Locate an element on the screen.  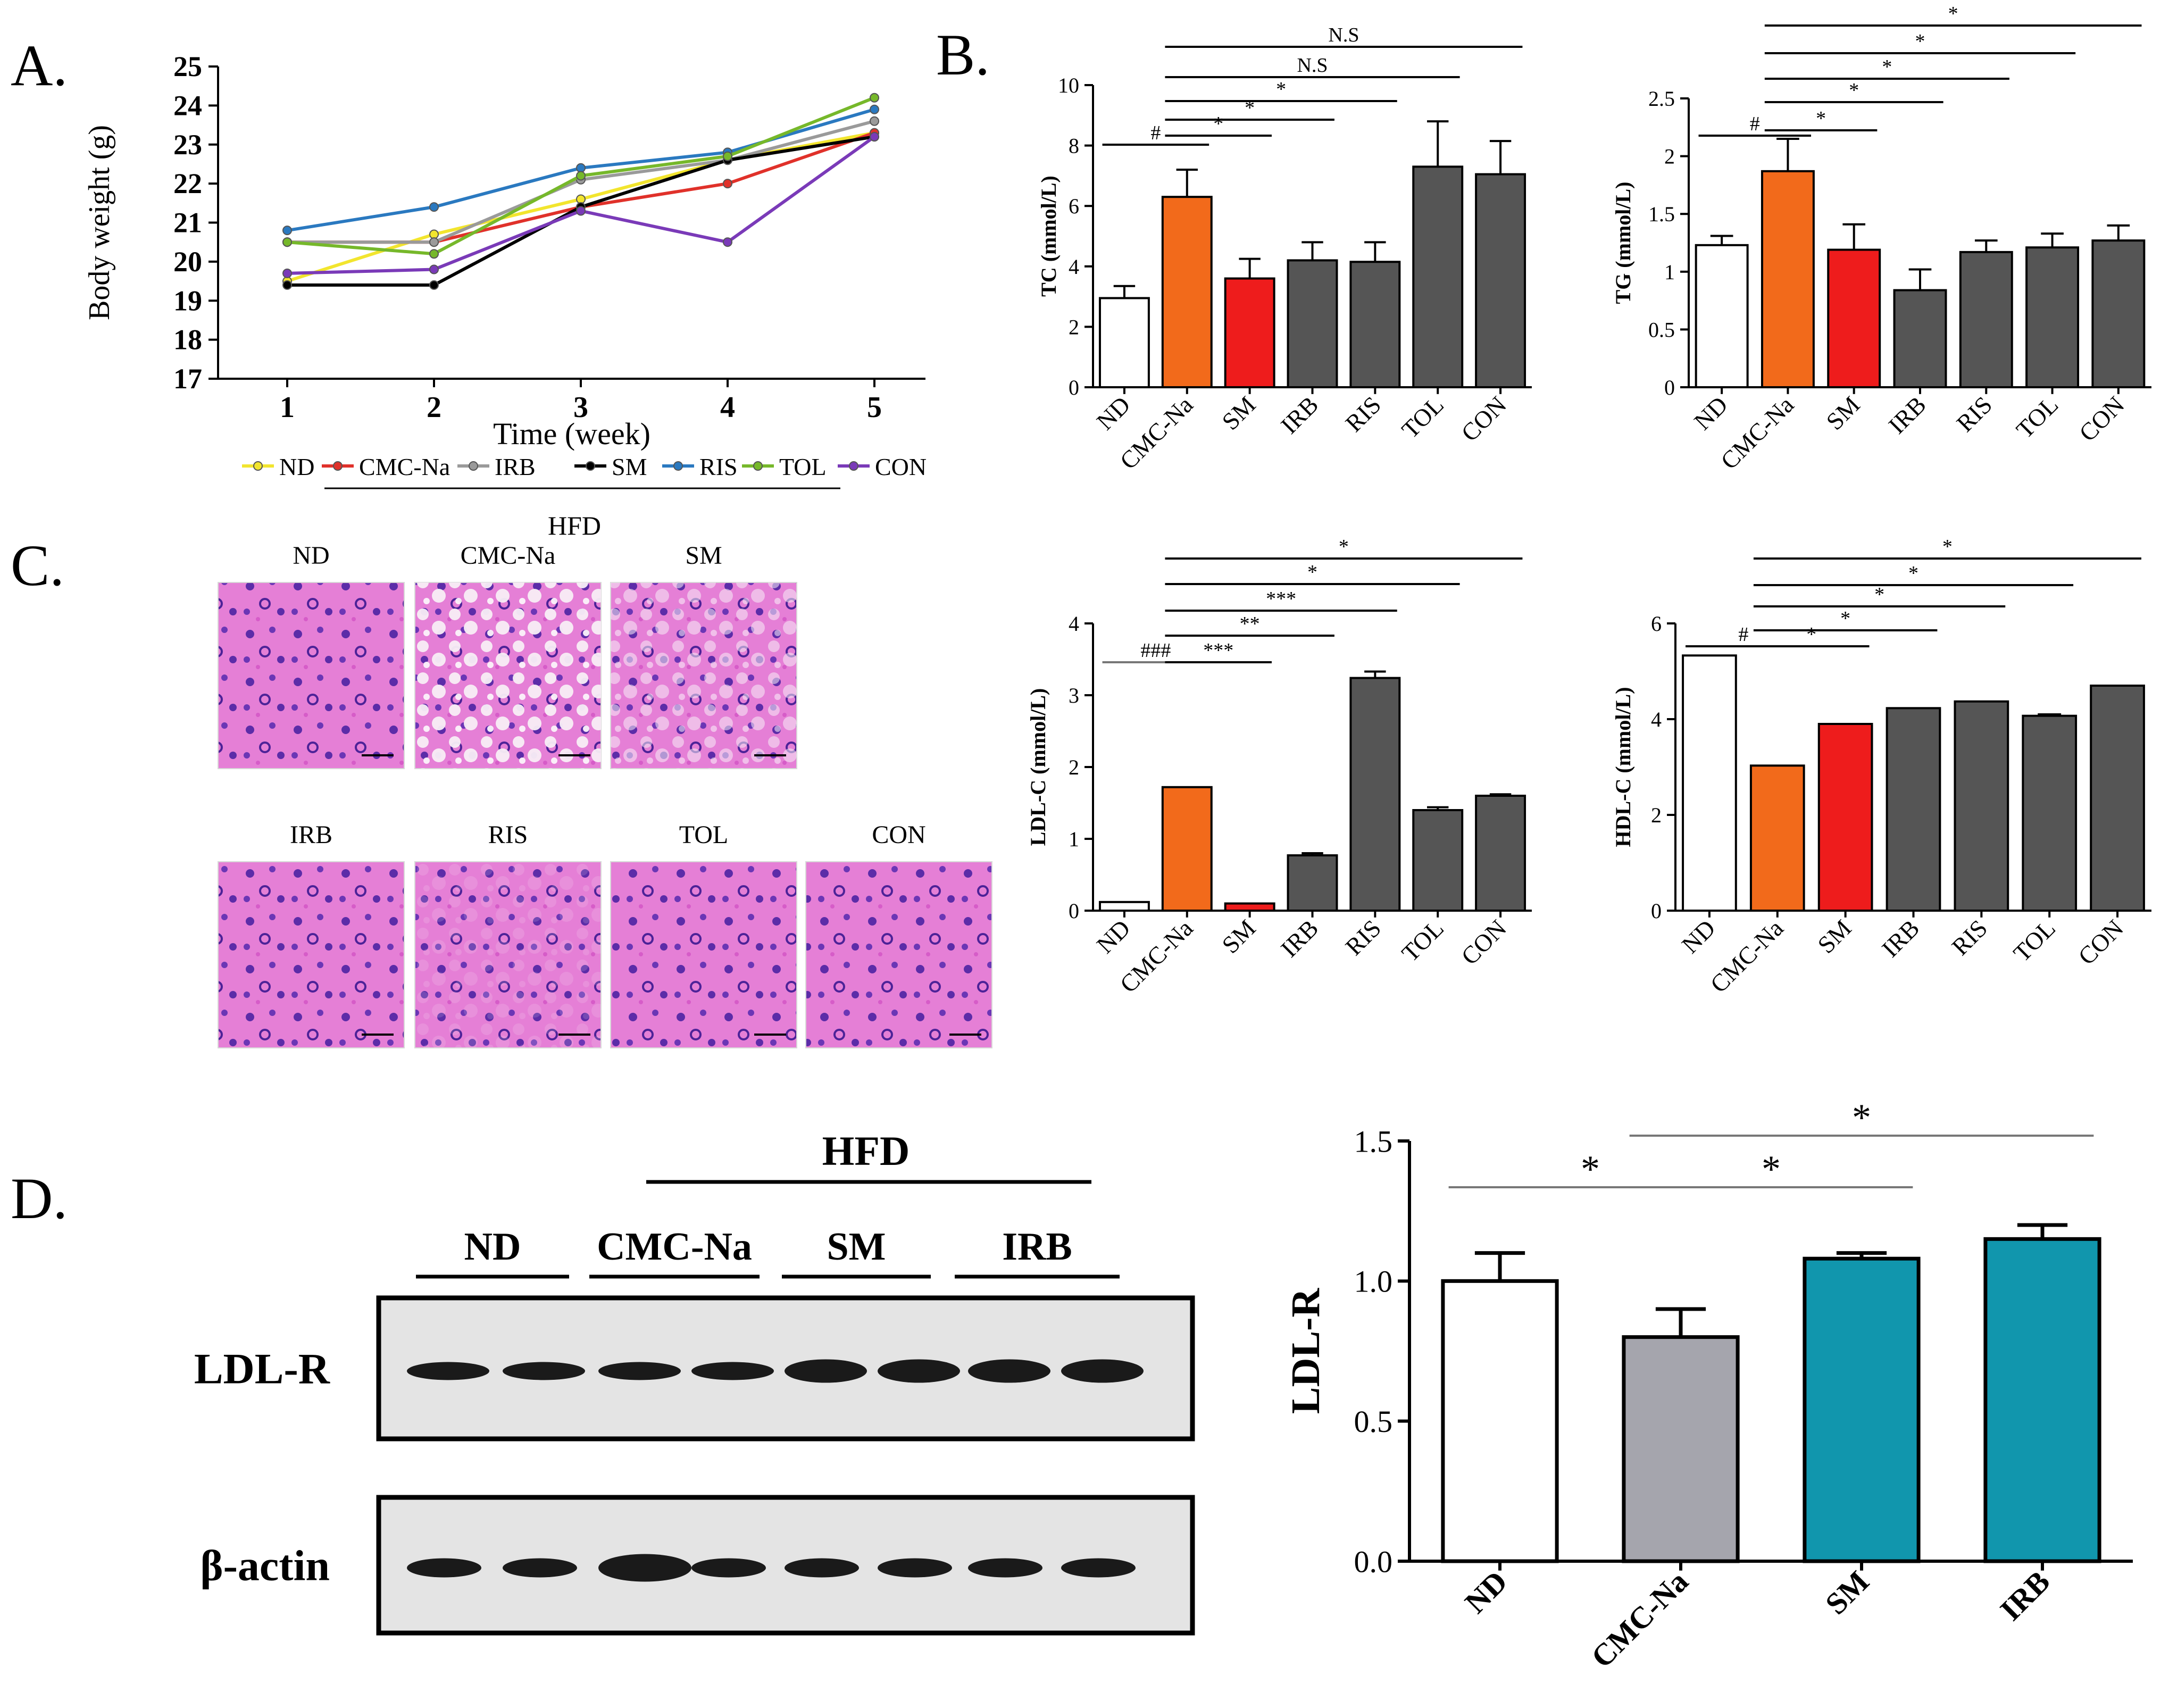
y-tick-label: 21 is located at coordinates (187, 223).